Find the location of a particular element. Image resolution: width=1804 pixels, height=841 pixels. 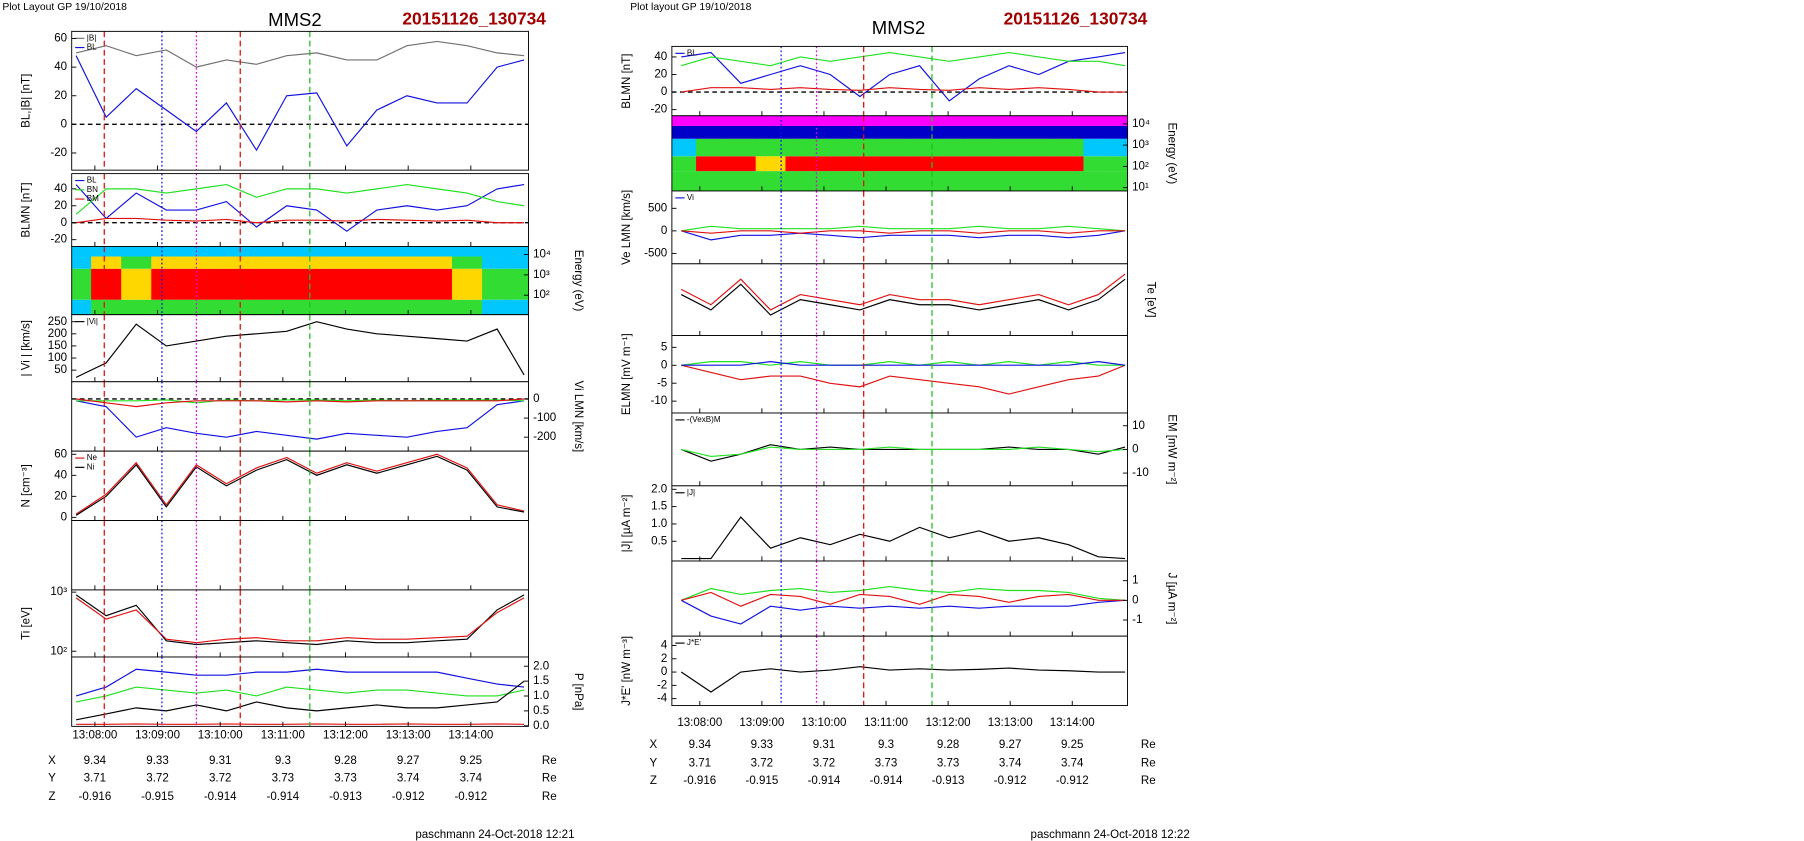

ephemeris-label: X is located at coordinates (654, 745).